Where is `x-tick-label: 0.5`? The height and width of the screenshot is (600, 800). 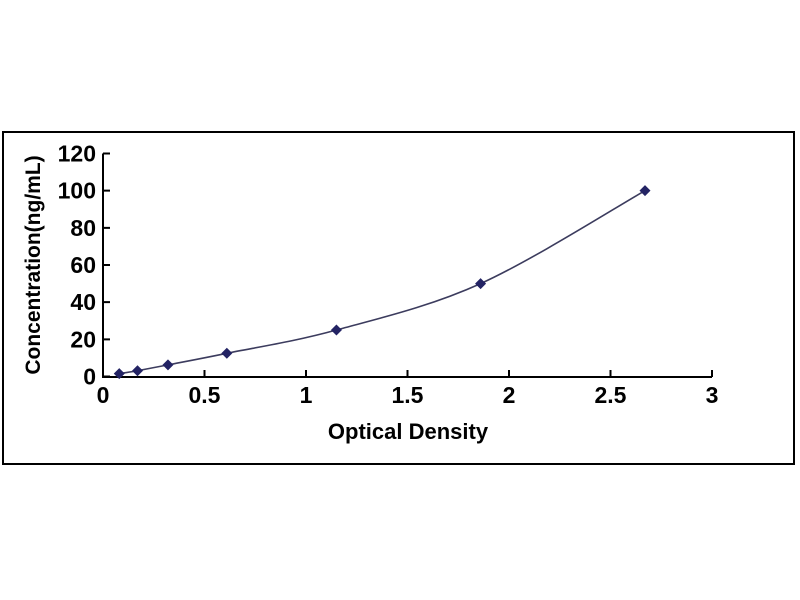
x-tick-label: 0.5 is located at coordinates (205, 395).